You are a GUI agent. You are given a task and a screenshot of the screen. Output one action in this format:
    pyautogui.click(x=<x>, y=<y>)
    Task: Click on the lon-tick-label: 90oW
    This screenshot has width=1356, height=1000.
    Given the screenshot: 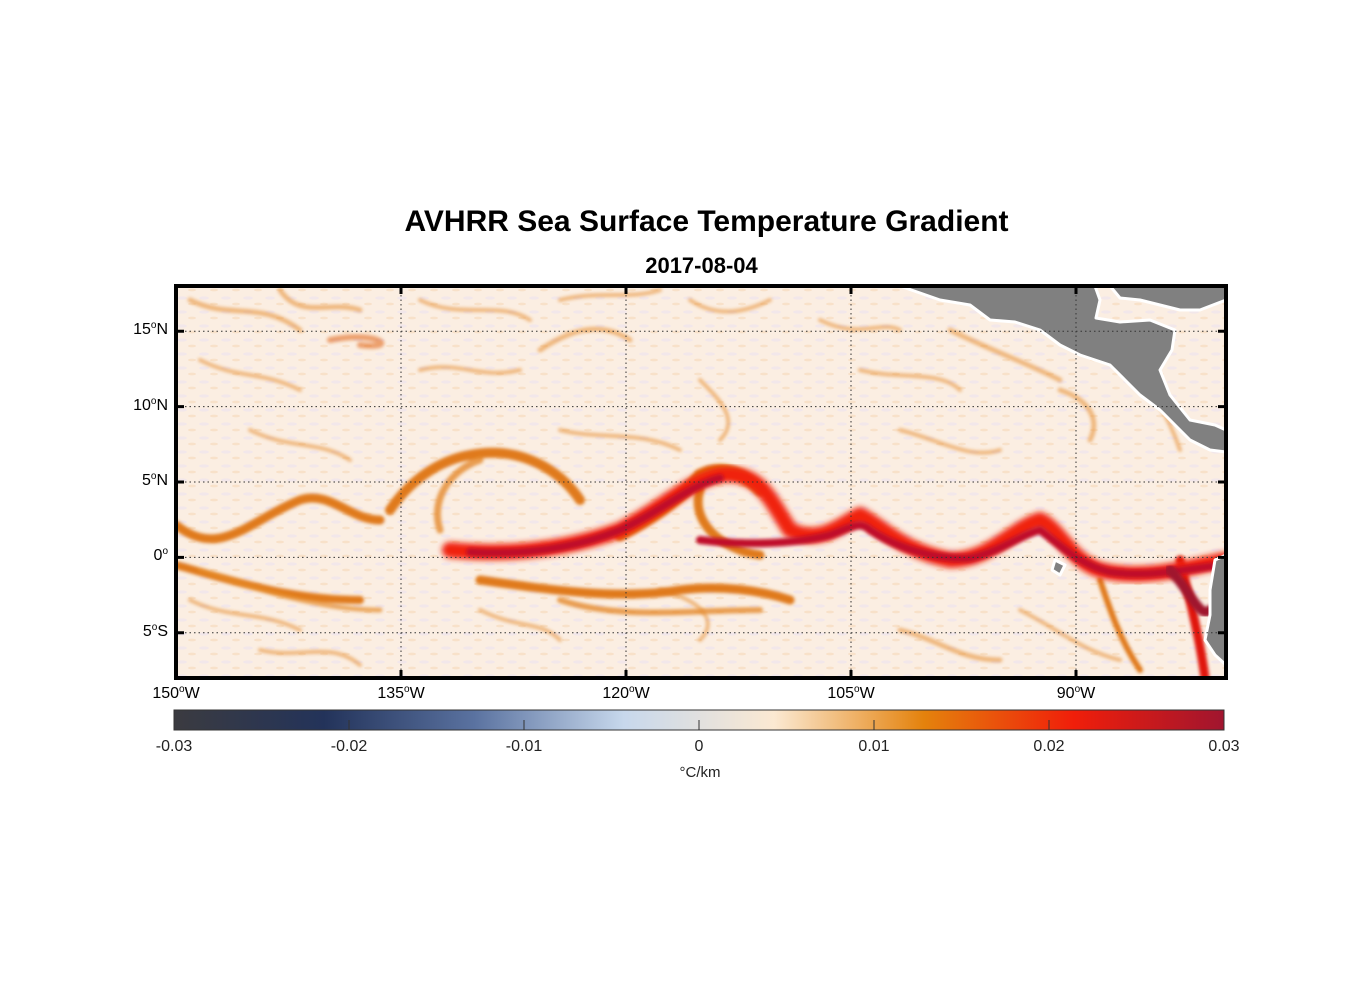 What is the action you would take?
    pyautogui.click(x=1076, y=693)
    